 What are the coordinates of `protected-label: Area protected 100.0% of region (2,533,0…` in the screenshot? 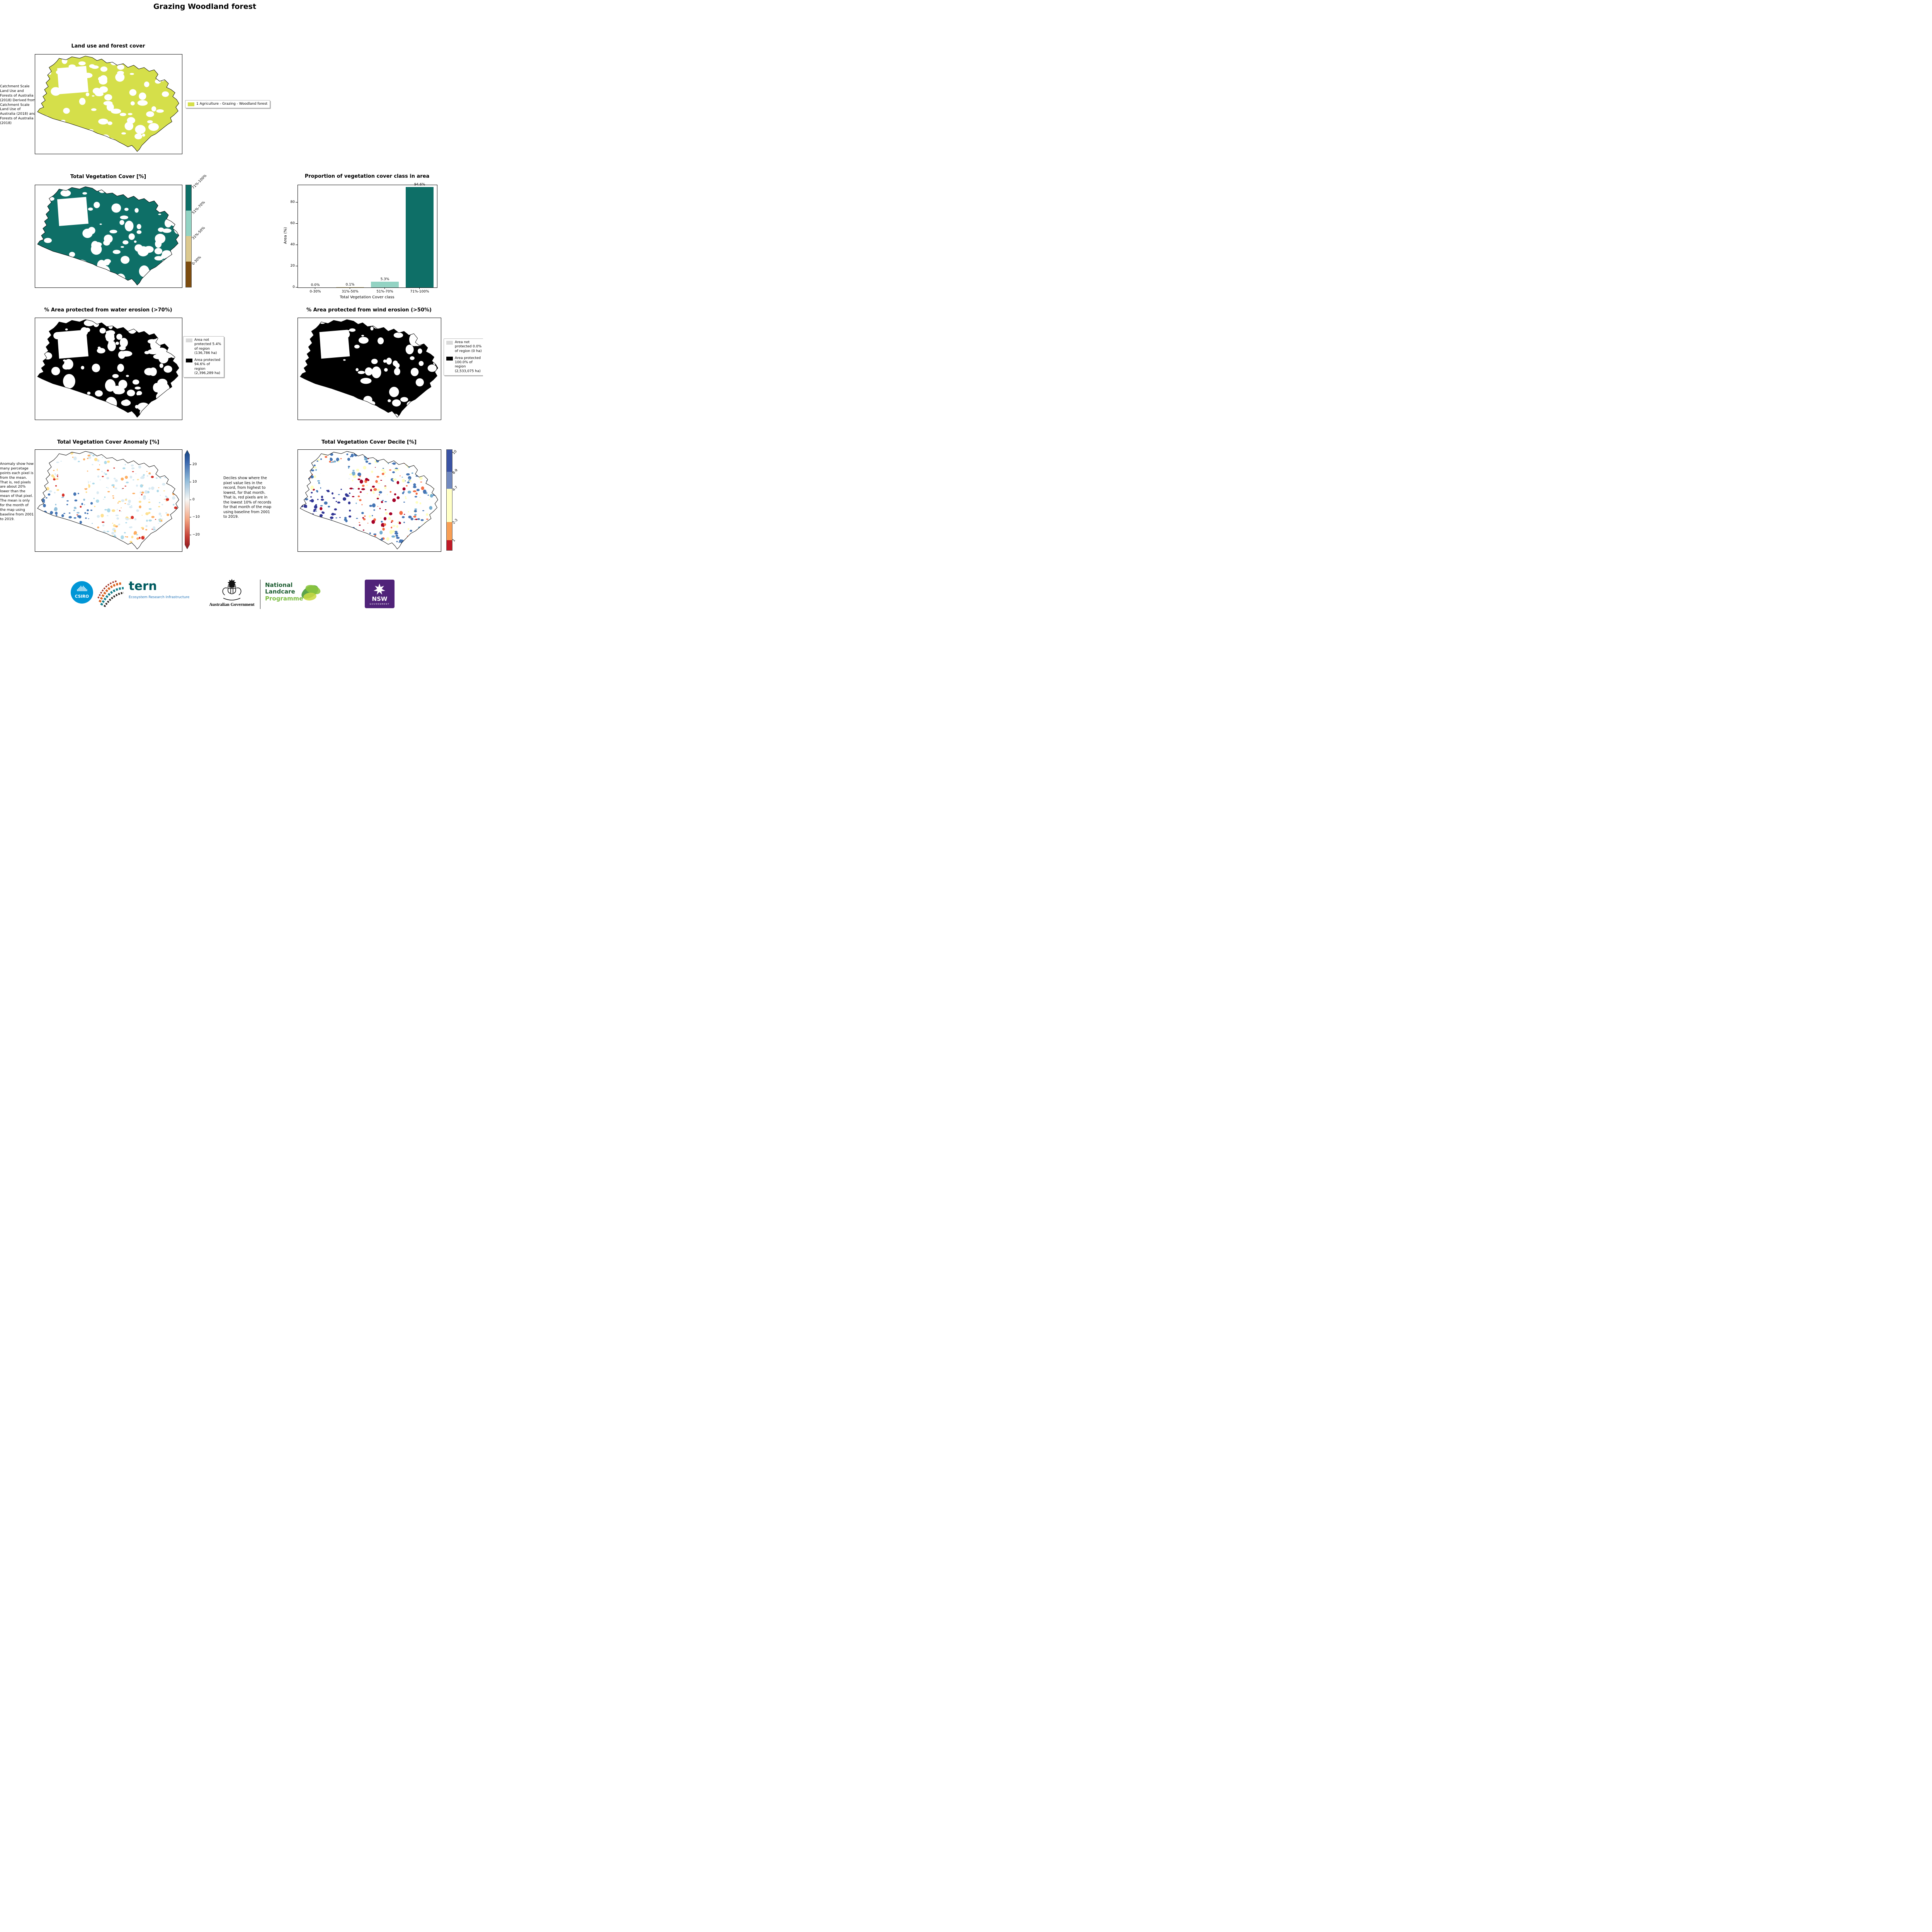 It's located at (468, 365).